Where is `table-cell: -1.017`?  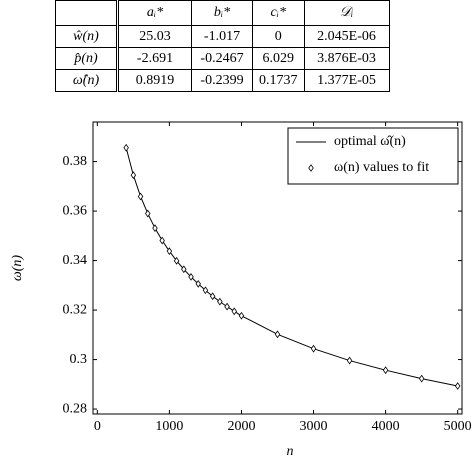 table-cell: -1.017 is located at coordinates (222, 36).